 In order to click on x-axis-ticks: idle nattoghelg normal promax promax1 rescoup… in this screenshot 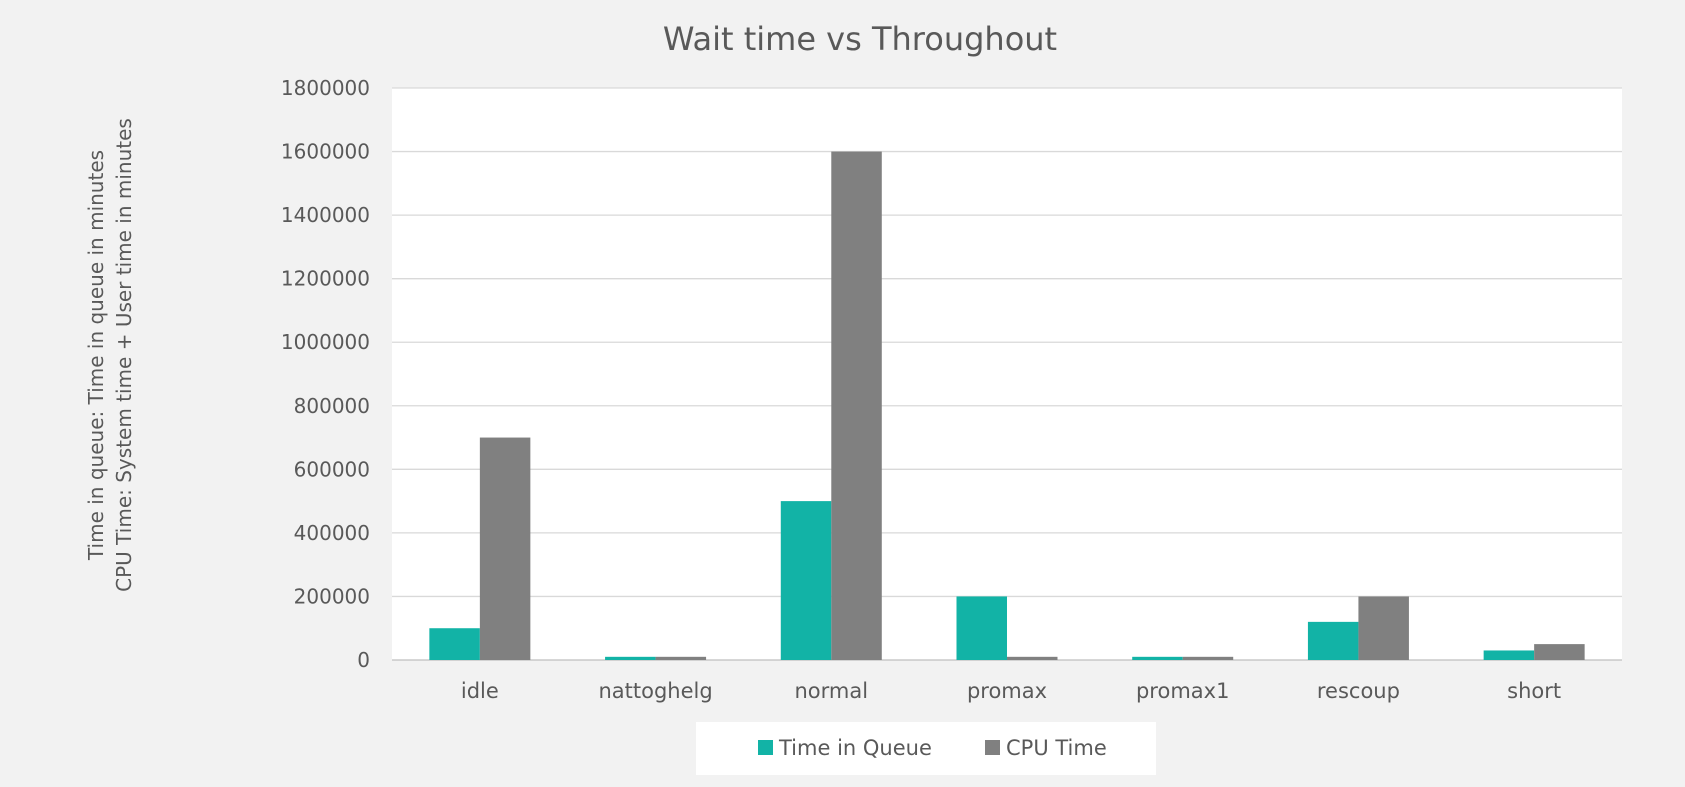, I will do `click(1011, 691)`.